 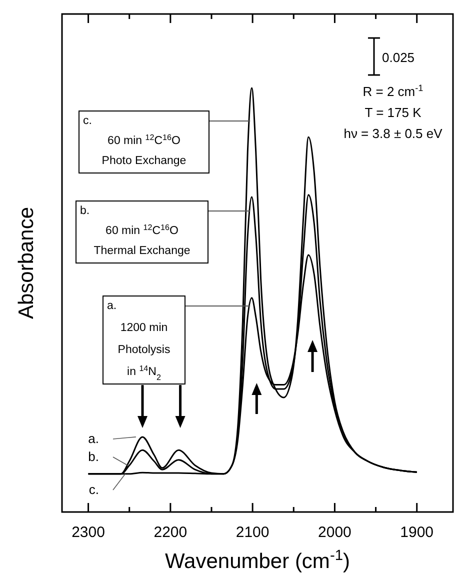 I want to click on x-tick-label: 2200, so click(x=171, y=532).